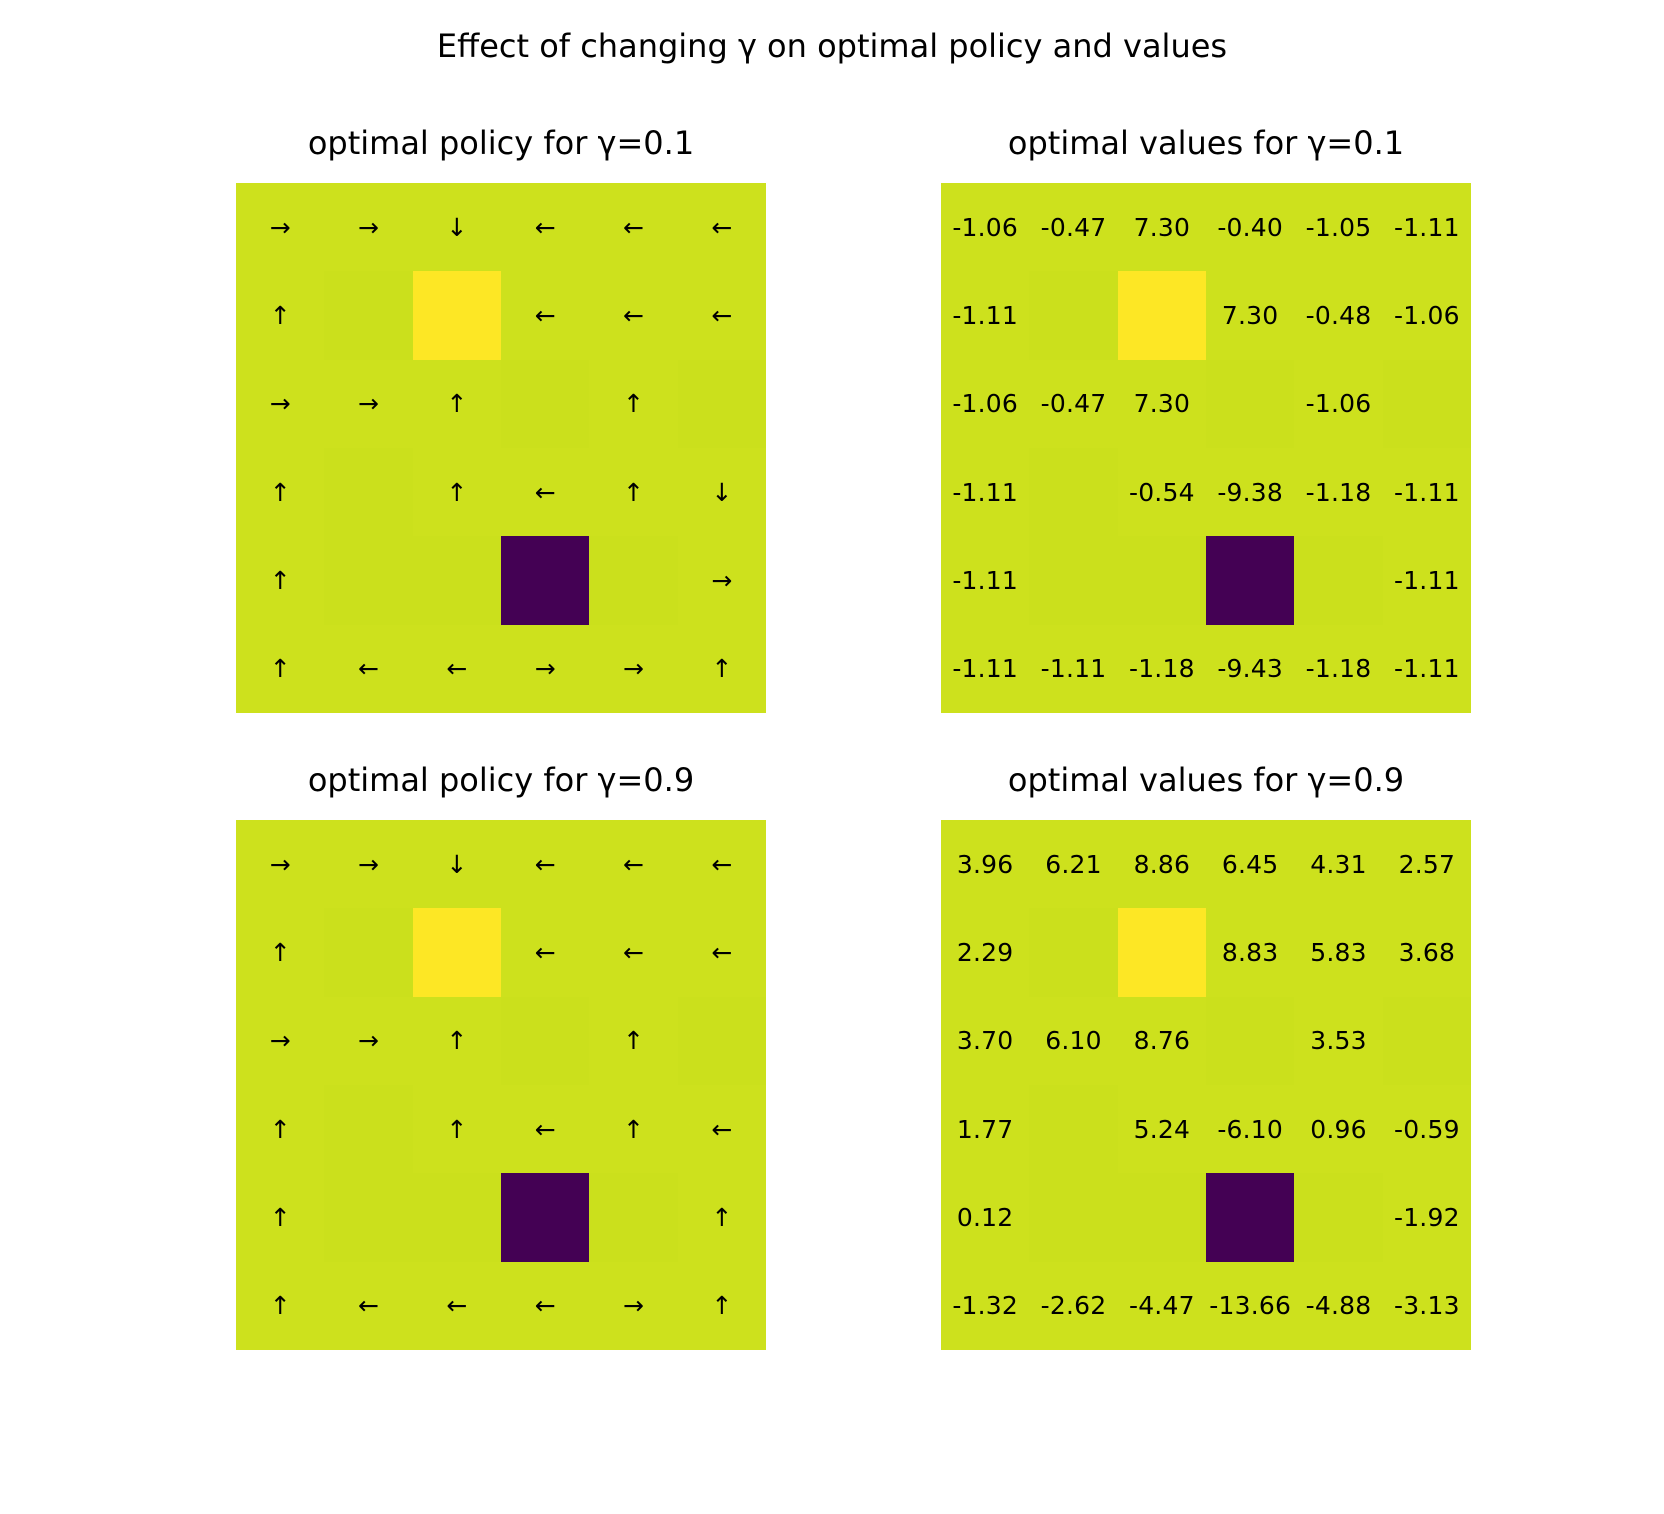  What do you see at coordinates (985, 1217) in the screenshot?
I see `open-cell: 0.12` at bounding box center [985, 1217].